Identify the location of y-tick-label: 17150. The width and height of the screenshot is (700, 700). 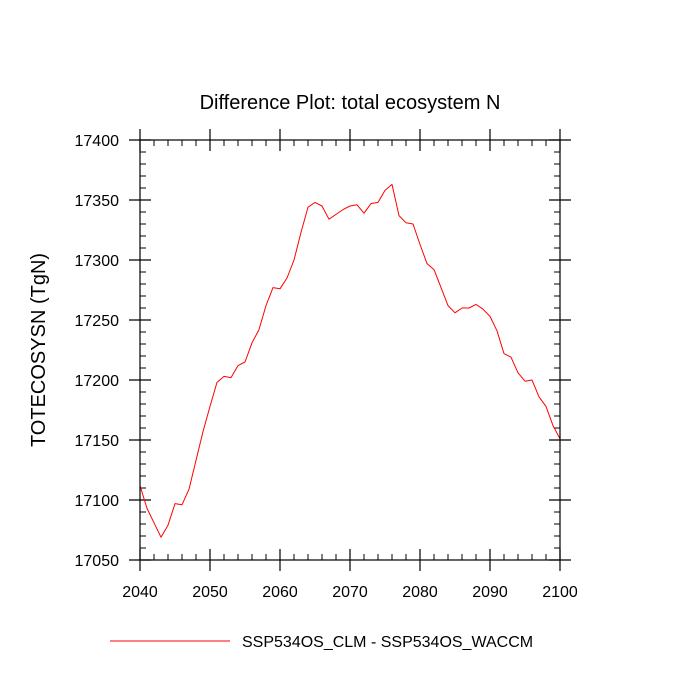
(97, 441).